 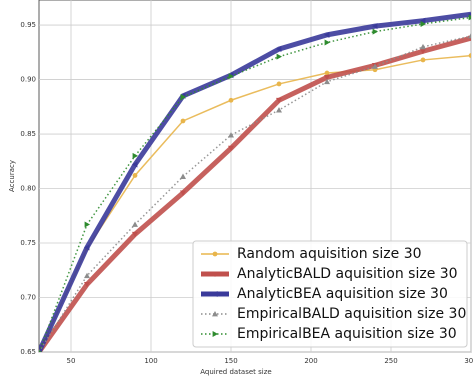 What do you see at coordinates (468, 361) in the screenshot?
I see `x-tick-label: 300` at bounding box center [468, 361].